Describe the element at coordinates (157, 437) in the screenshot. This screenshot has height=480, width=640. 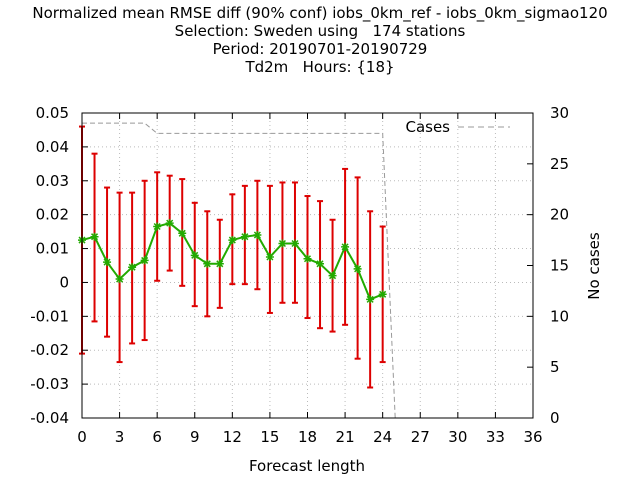
I see `x-tick-label: 6` at that location.